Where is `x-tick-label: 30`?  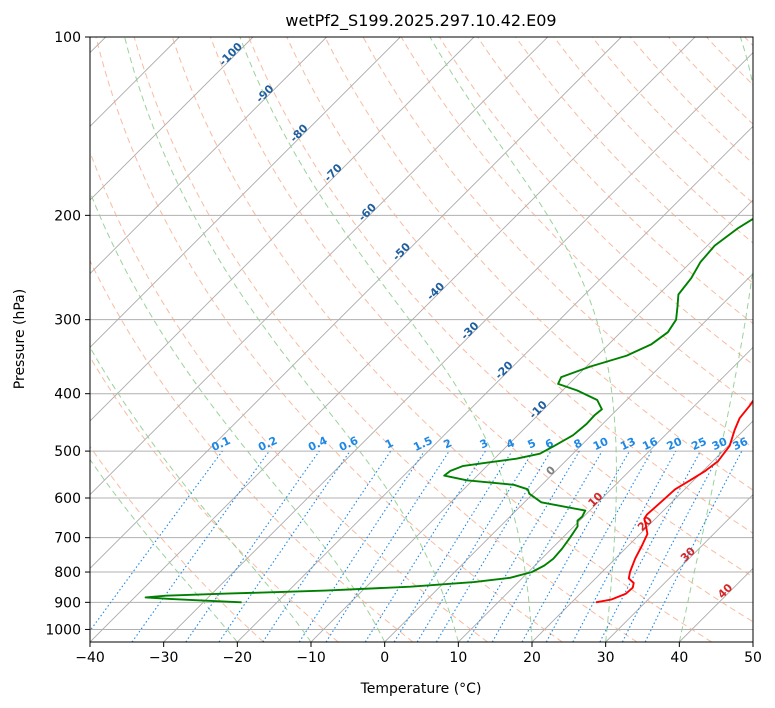
x-tick-label: 30 is located at coordinates (606, 658).